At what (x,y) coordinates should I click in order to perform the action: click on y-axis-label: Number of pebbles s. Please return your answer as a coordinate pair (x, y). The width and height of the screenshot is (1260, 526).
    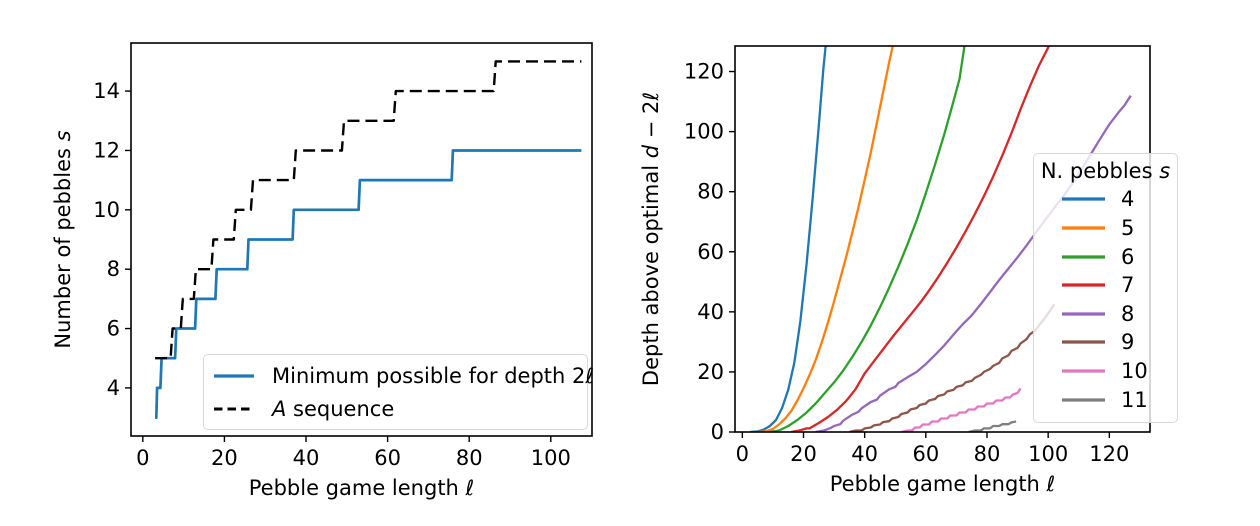
    Looking at the image, I should click on (63, 239).